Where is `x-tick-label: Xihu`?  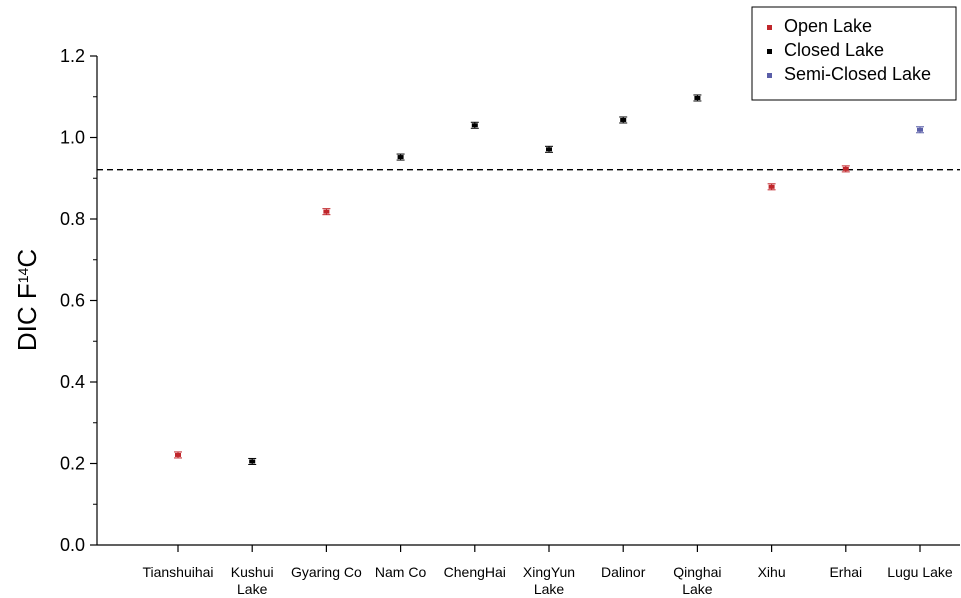 x-tick-label: Xihu is located at coordinates (772, 572).